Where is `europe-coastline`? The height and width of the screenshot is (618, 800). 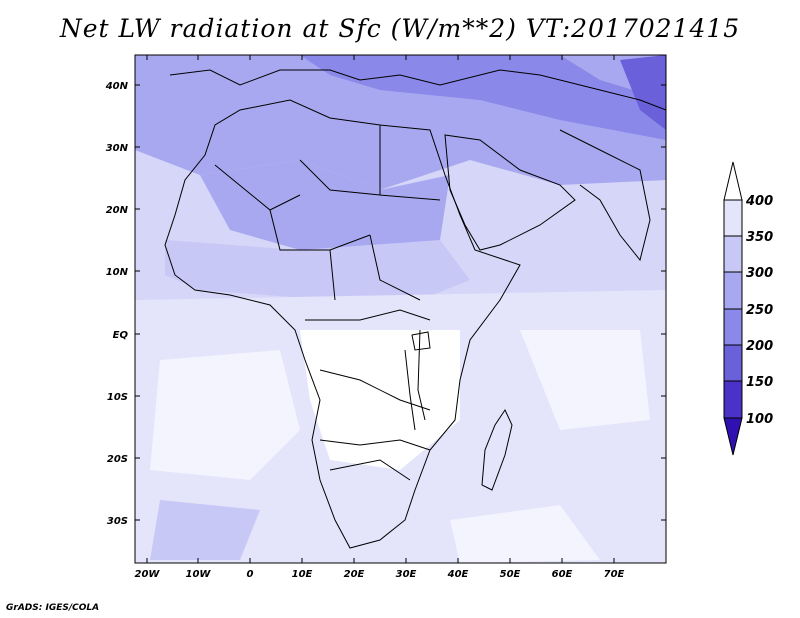 europe-coastline is located at coordinates (417, 90).